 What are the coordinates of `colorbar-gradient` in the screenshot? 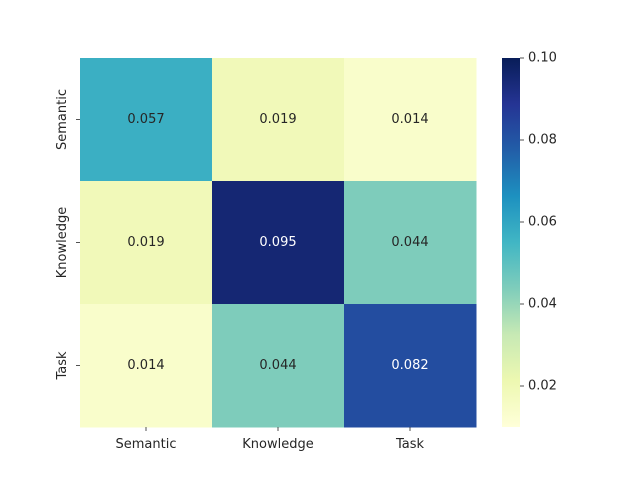 It's located at (511, 242).